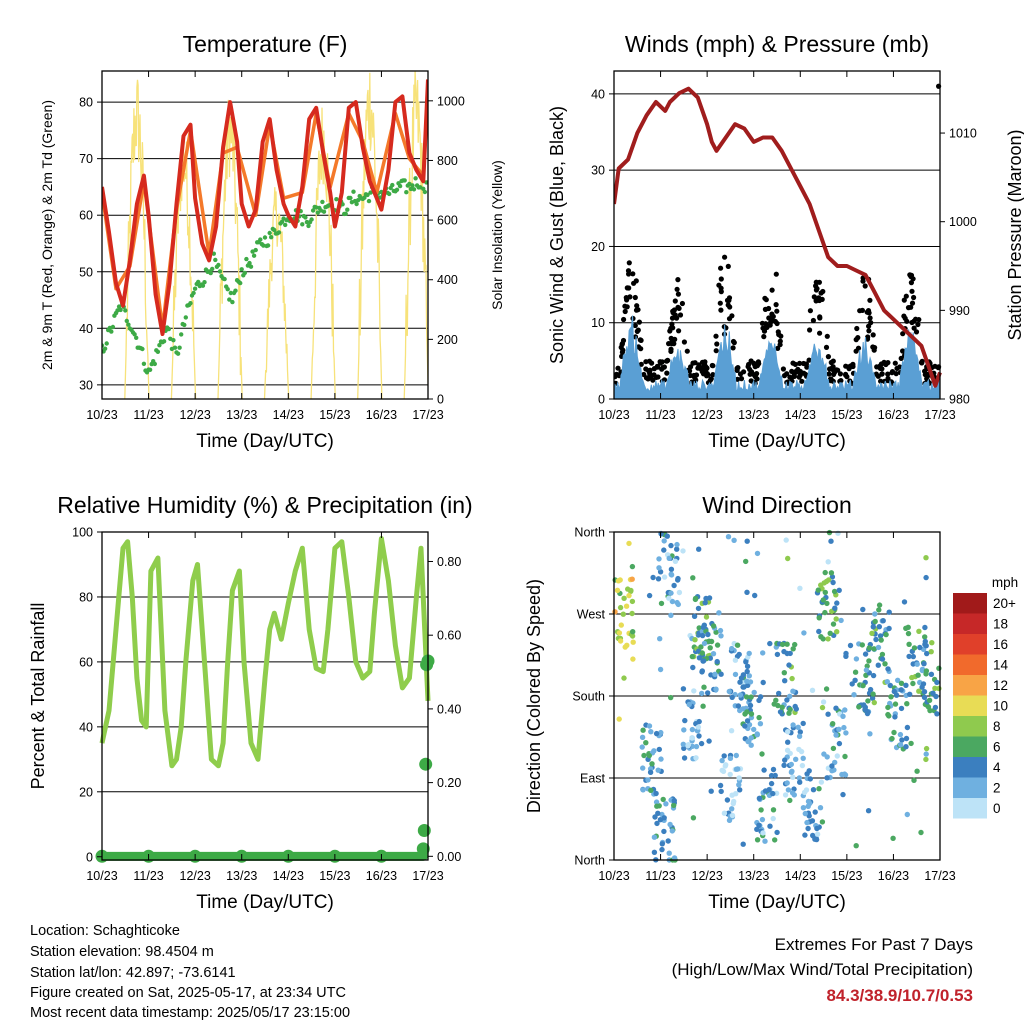  I want to click on footer-elevation: Station elevation: 98.4504 m, so click(122, 952).